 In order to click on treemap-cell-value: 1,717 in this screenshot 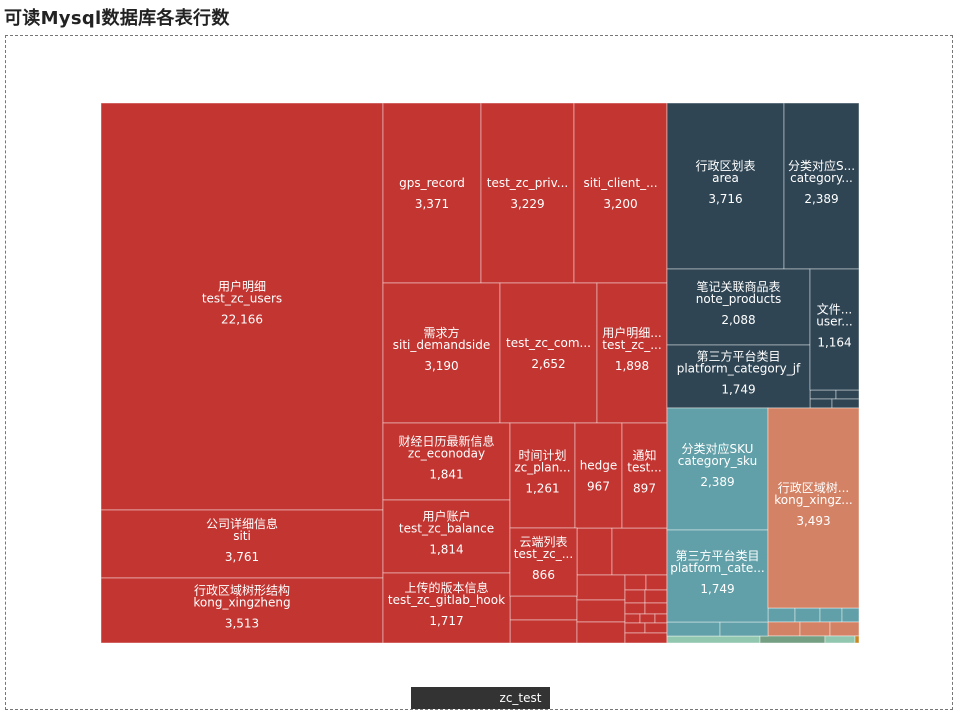, I will do `click(446, 621)`.